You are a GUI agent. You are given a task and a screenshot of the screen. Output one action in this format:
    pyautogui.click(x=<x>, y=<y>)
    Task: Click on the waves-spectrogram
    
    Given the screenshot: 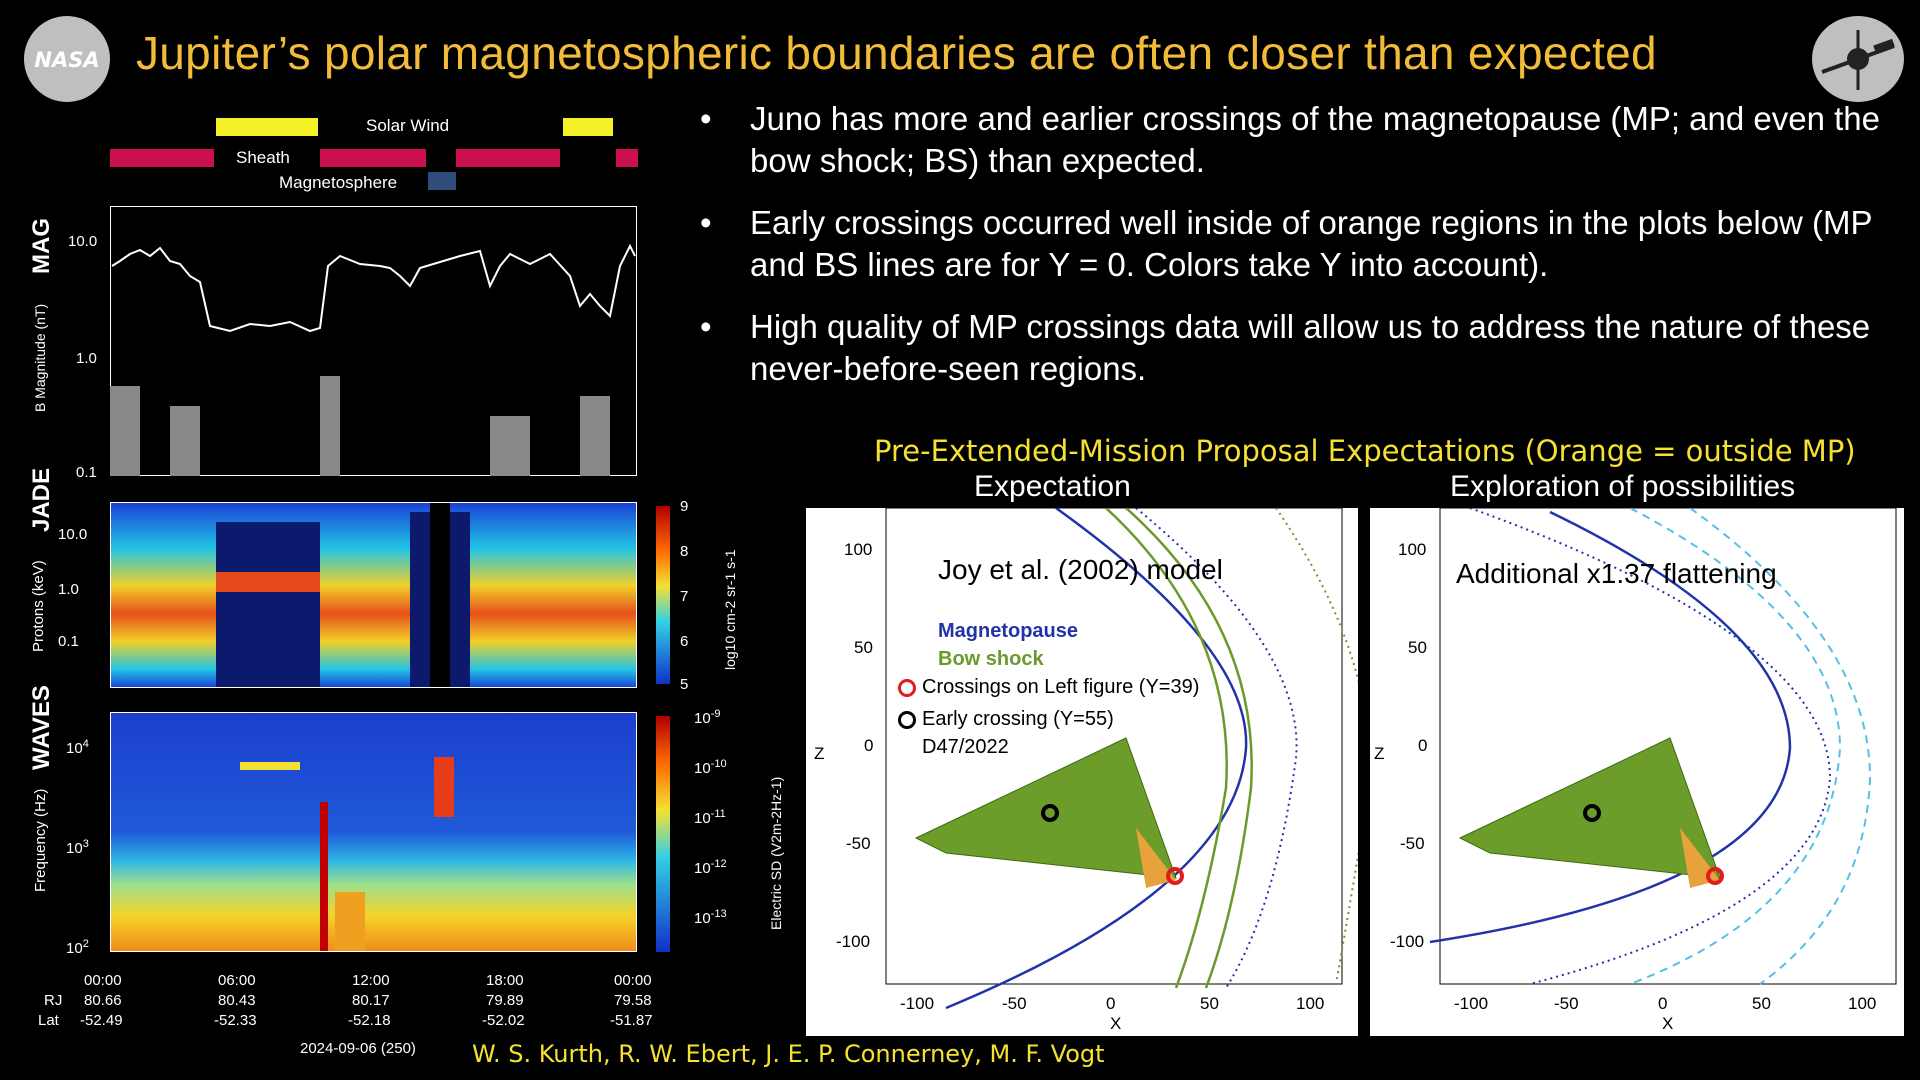 What is the action you would take?
    pyautogui.click(x=373, y=832)
    